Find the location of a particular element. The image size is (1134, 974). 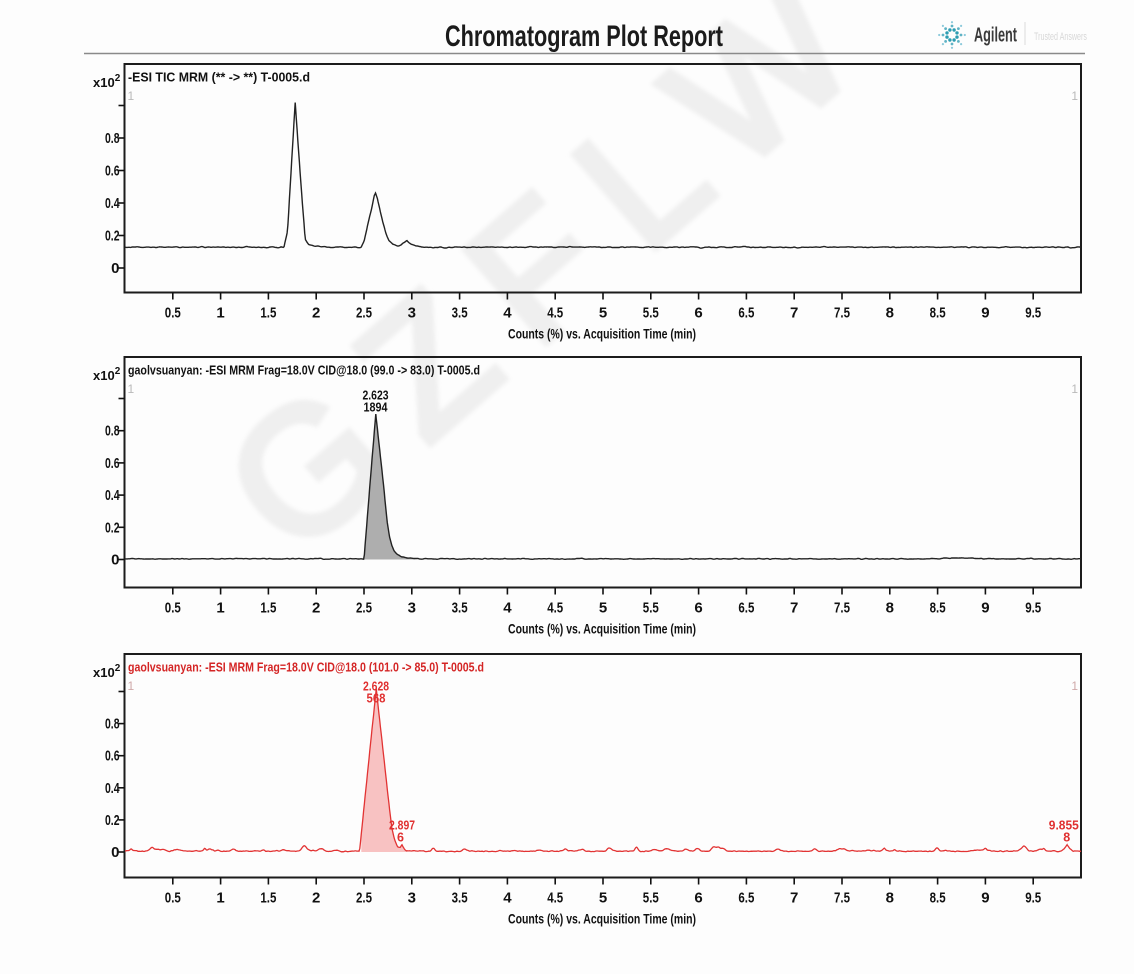

svg-text: Trusted Answers is located at coordinates (1060, 37).